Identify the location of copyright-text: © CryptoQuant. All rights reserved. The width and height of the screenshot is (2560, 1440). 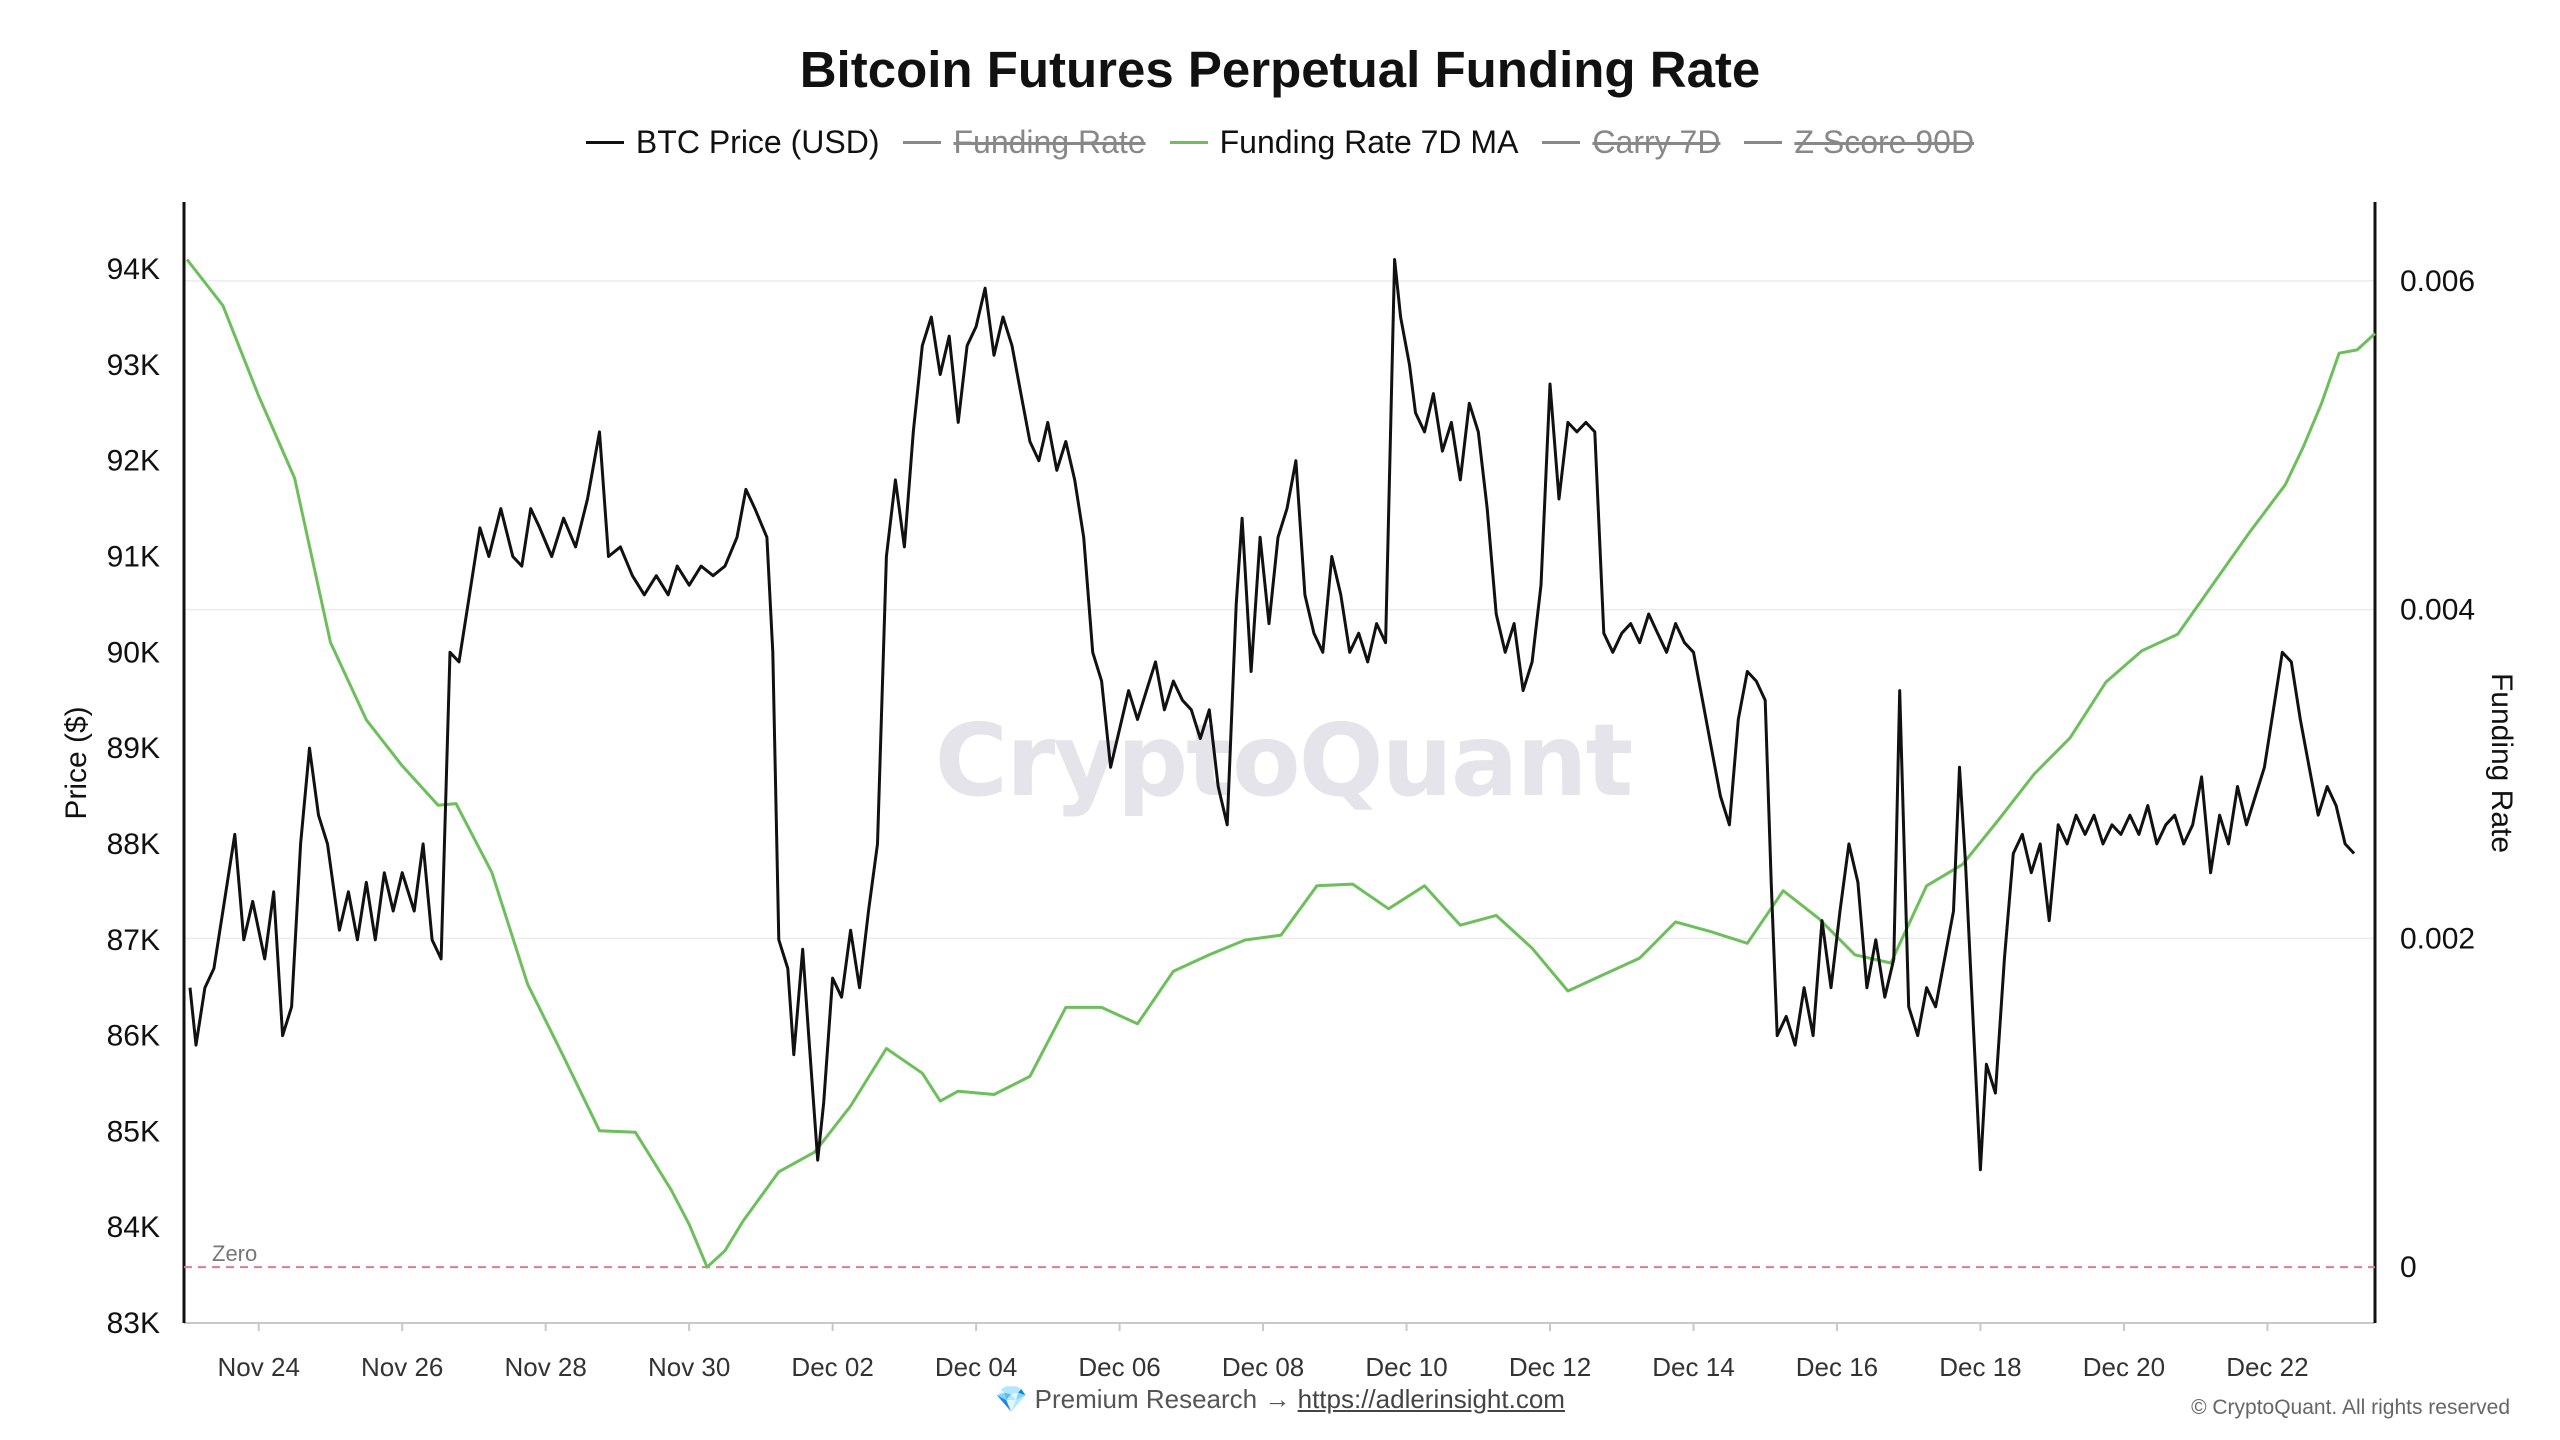
(2350, 1407).